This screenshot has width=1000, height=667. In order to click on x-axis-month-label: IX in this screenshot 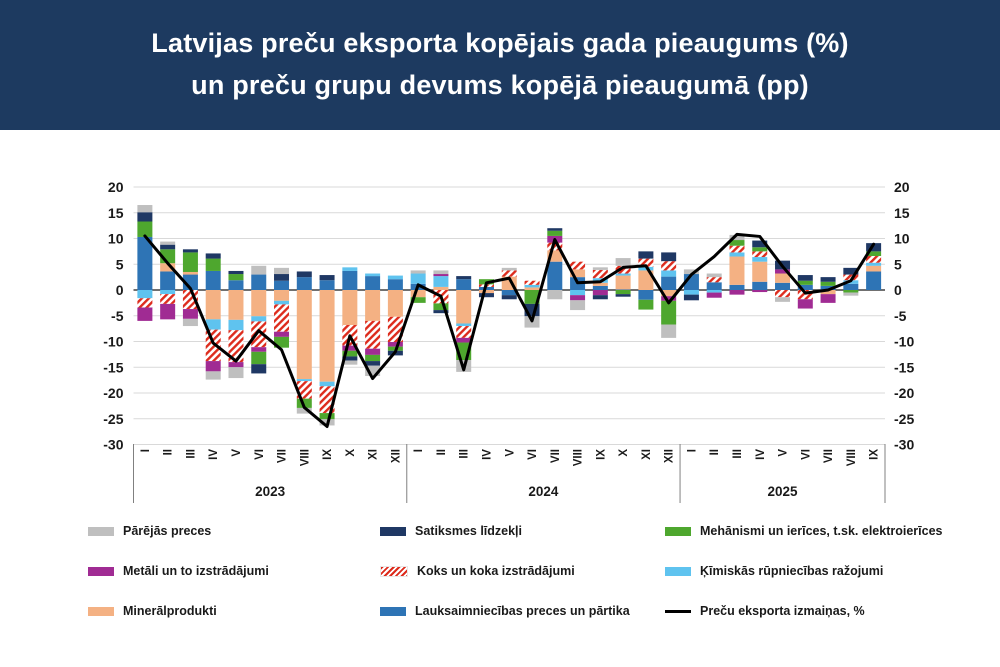, I will do `click(601, 454)`.